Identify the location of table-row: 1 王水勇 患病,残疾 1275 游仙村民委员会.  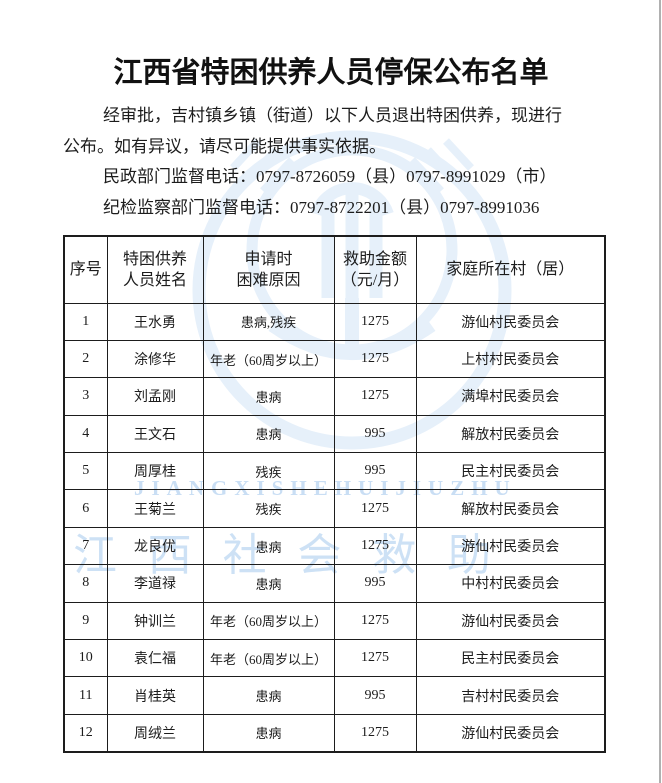
(334, 321).